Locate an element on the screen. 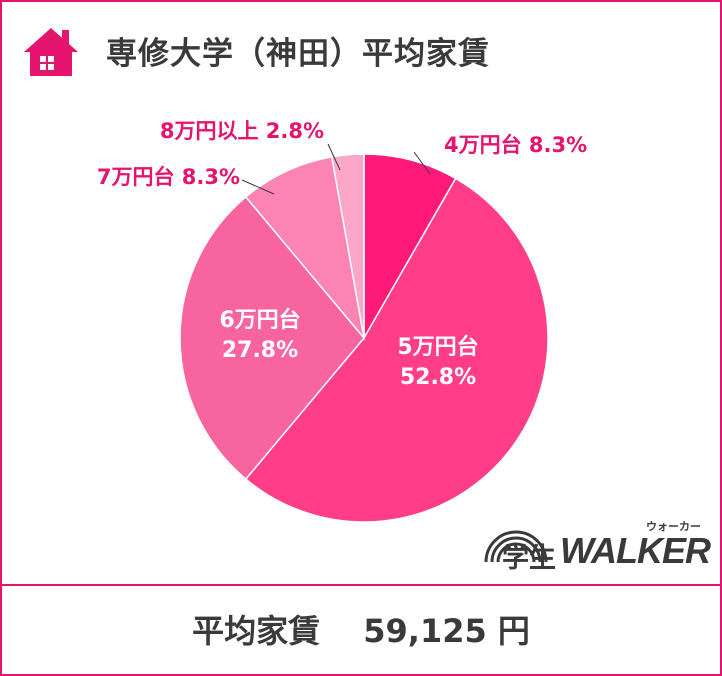  slice-label: 4万円台 8.3% is located at coordinates (515, 145).